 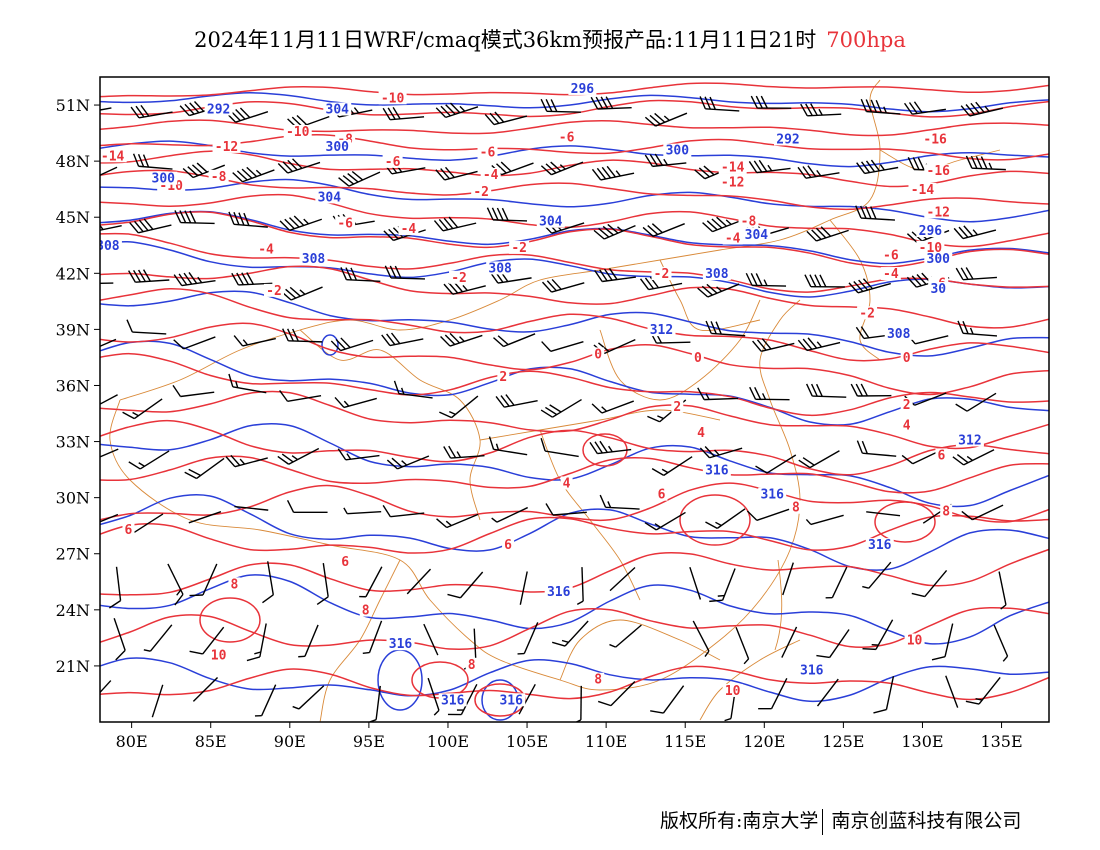 I want to click on temperature-label: -16, so click(x=935, y=139).